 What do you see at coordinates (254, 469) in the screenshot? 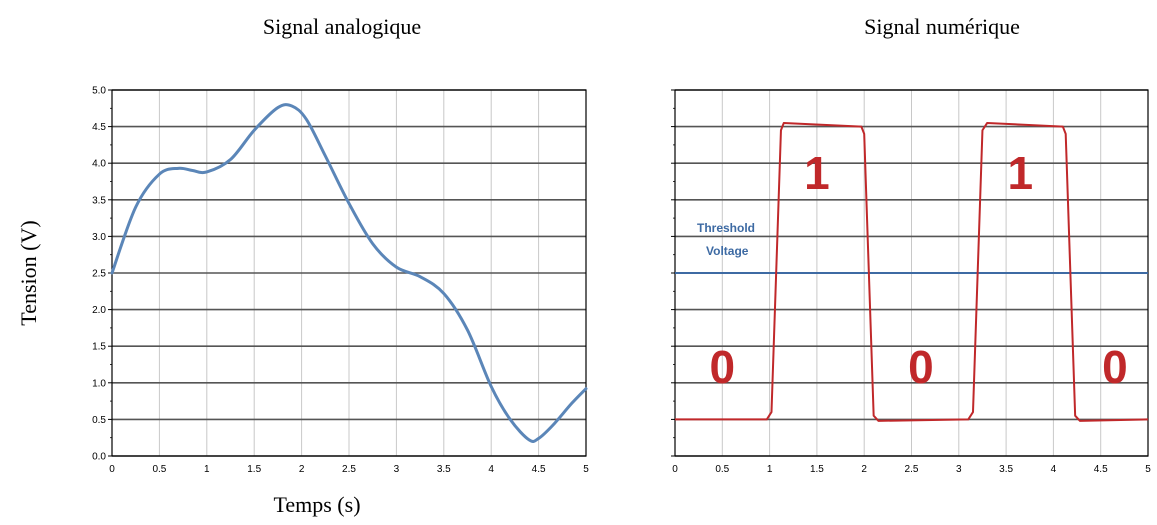
I see `analog-x-tick-label: 1.5` at bounding box center [254, 469].